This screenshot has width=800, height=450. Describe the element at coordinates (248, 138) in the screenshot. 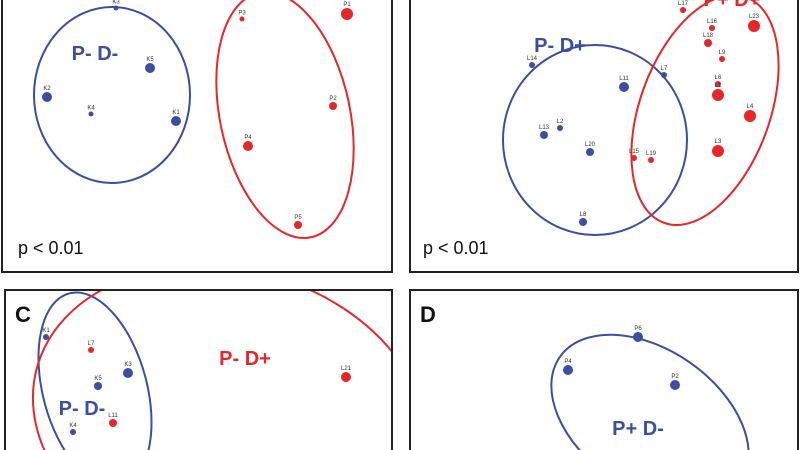

I see `point-label: P4` at that location.